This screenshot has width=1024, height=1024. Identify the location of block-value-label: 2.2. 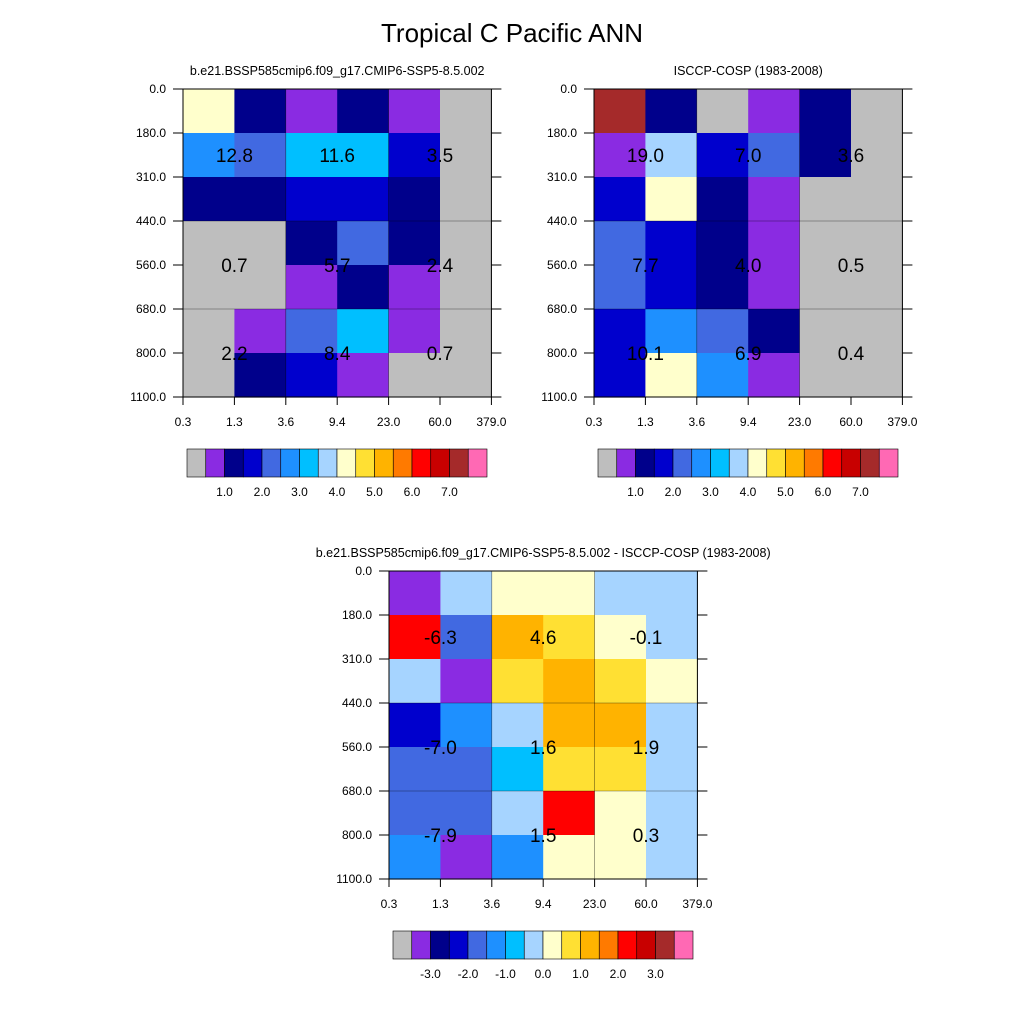
(234, 354).